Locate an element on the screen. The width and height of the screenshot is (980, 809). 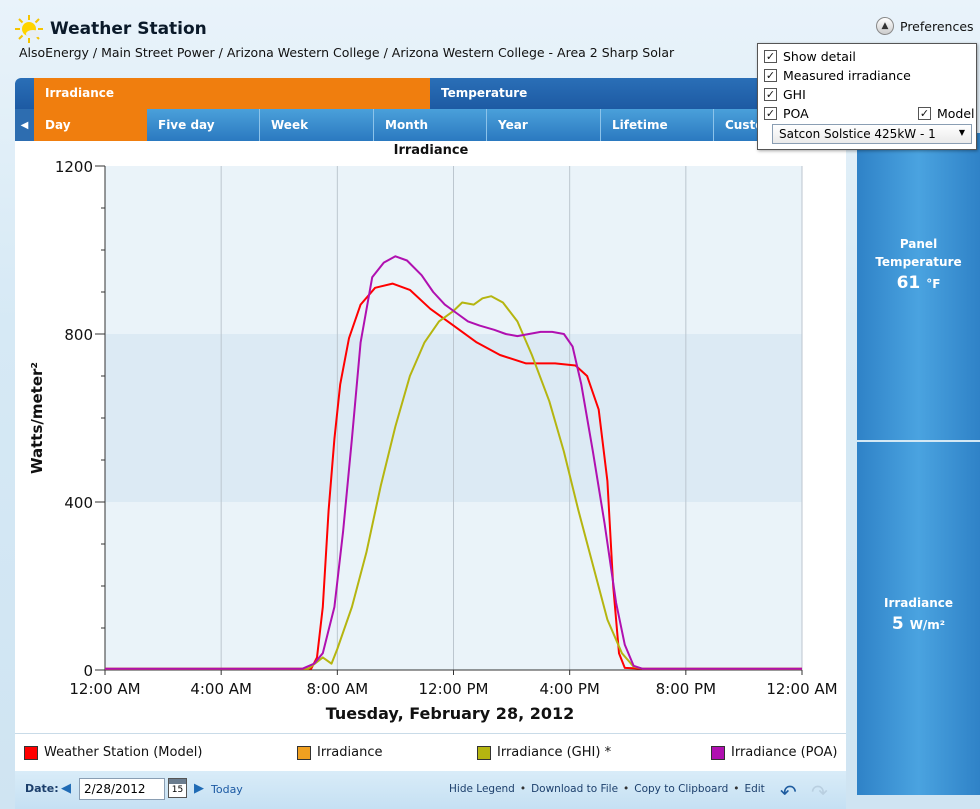
next-day-icon: ▶ is located at coordinates (199, 788).